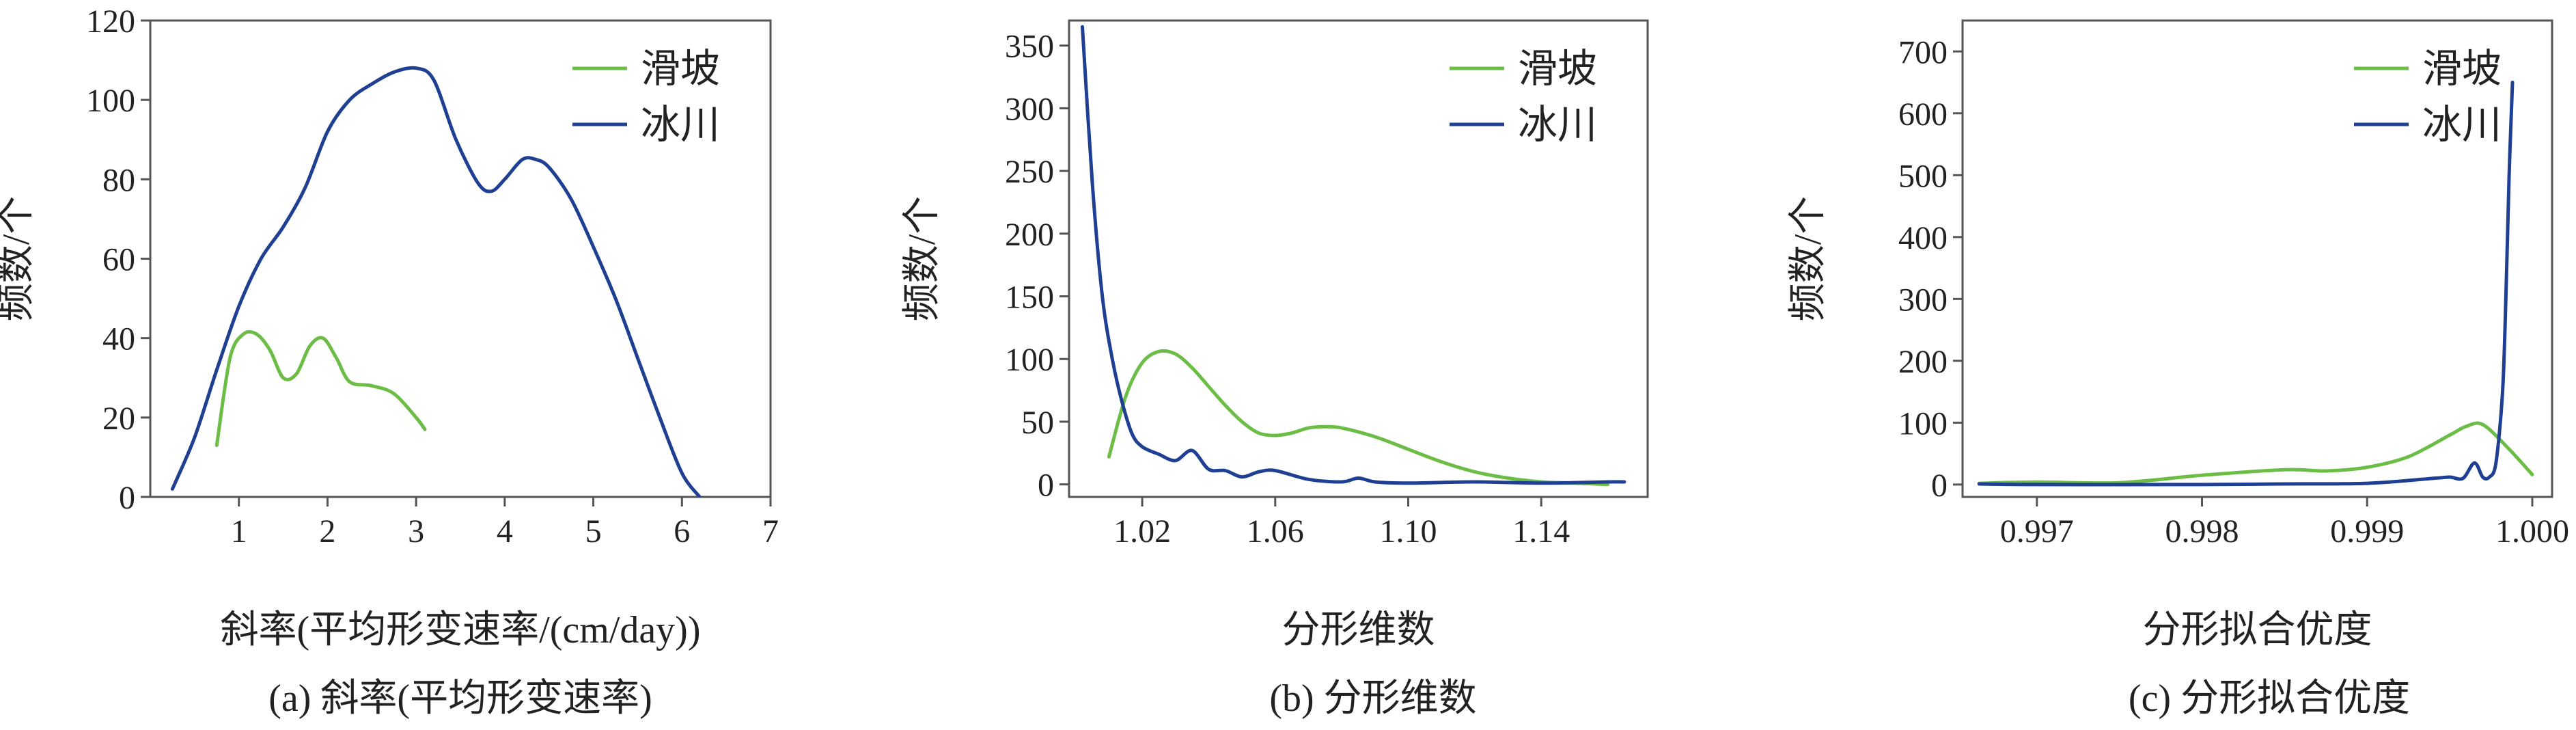  What do you see at coordinates (1359, 630) in the screenshot?
I see `x-axis-label: 分形维数` at bounding box center [1359, 630].